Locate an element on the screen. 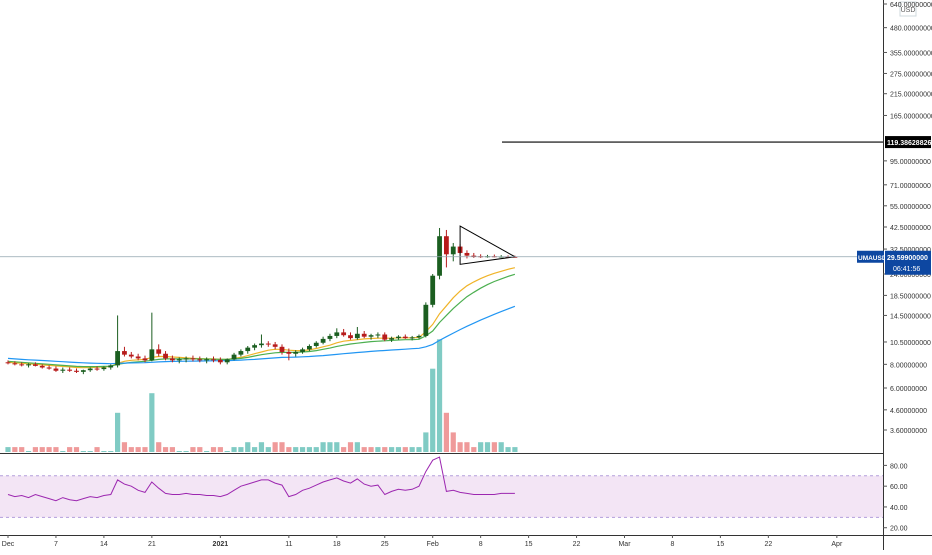 This screenshot has width=932, height=555. rsi-band is located at coordinates (441, 496).